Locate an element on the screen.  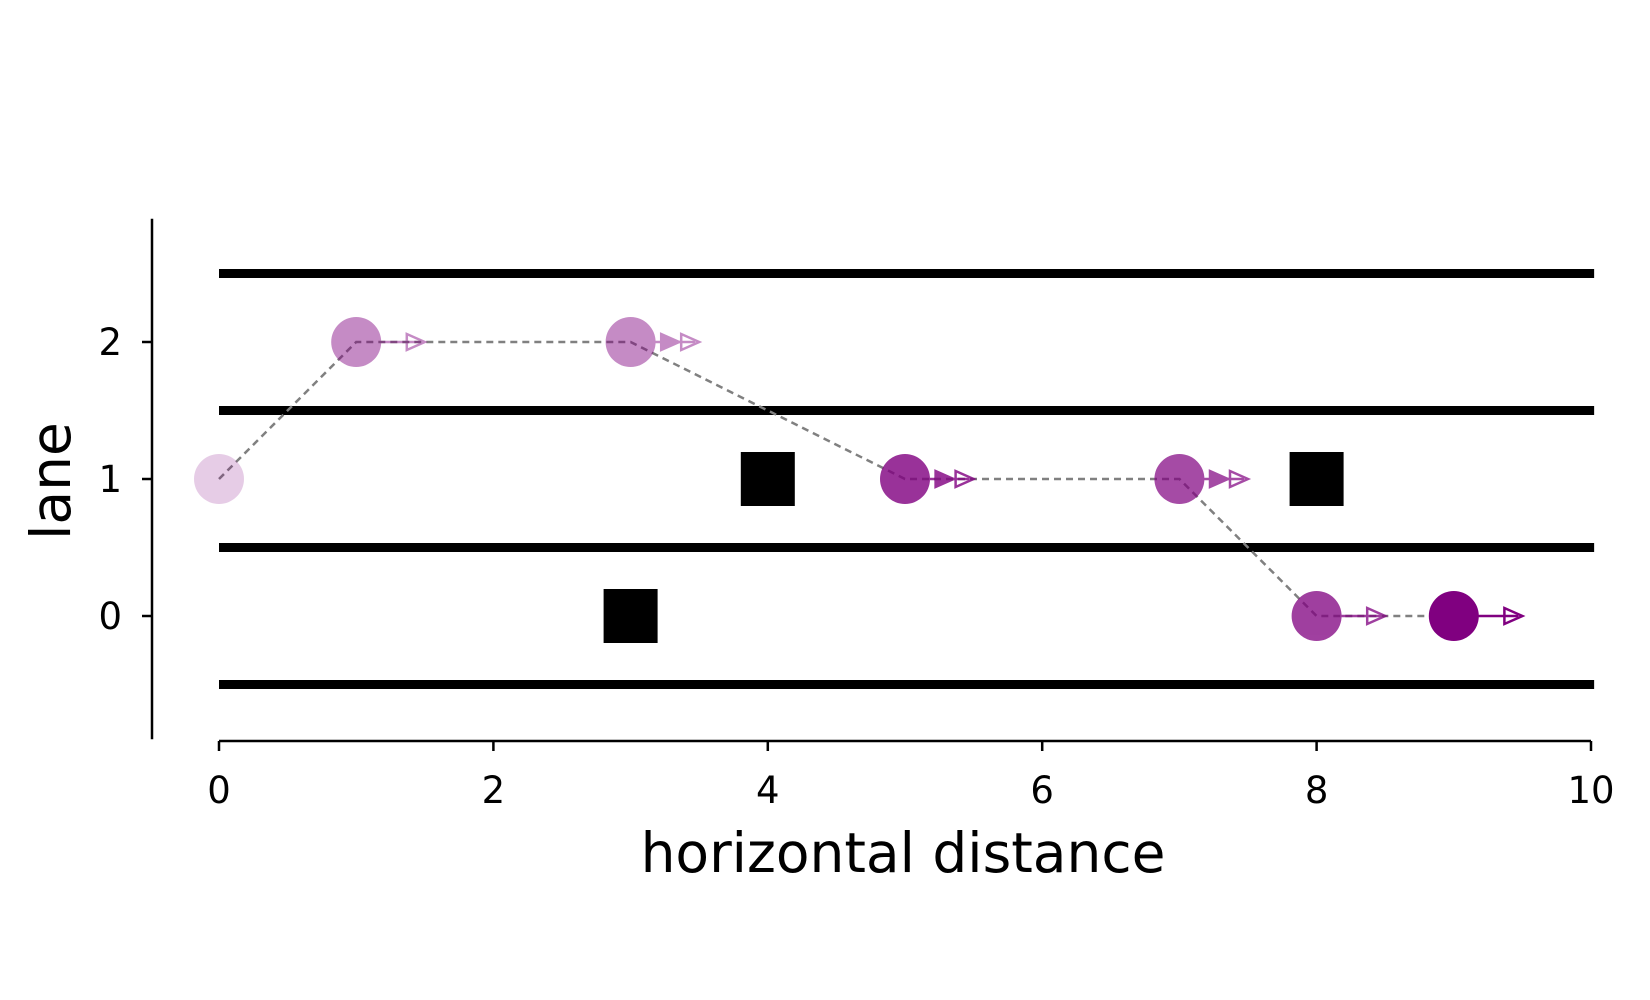
y-tick-label: 1 is located at coordinates (110, 479).